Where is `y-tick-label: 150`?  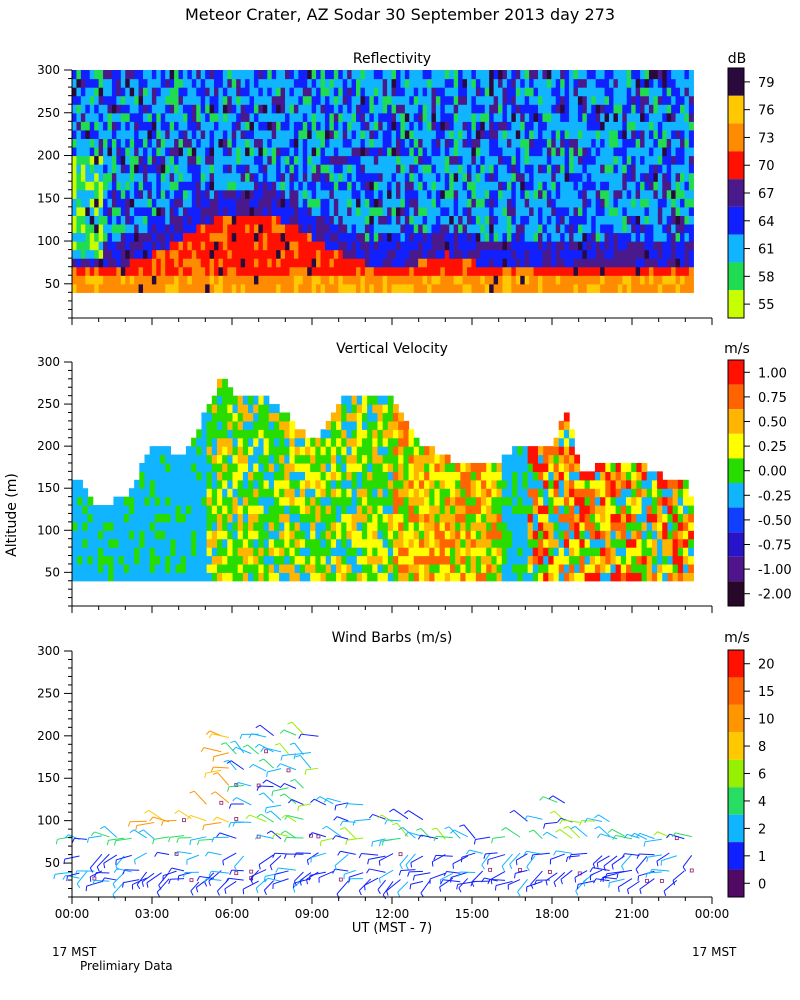 y-tick-label: 150 is located at coordinates (48, 198).